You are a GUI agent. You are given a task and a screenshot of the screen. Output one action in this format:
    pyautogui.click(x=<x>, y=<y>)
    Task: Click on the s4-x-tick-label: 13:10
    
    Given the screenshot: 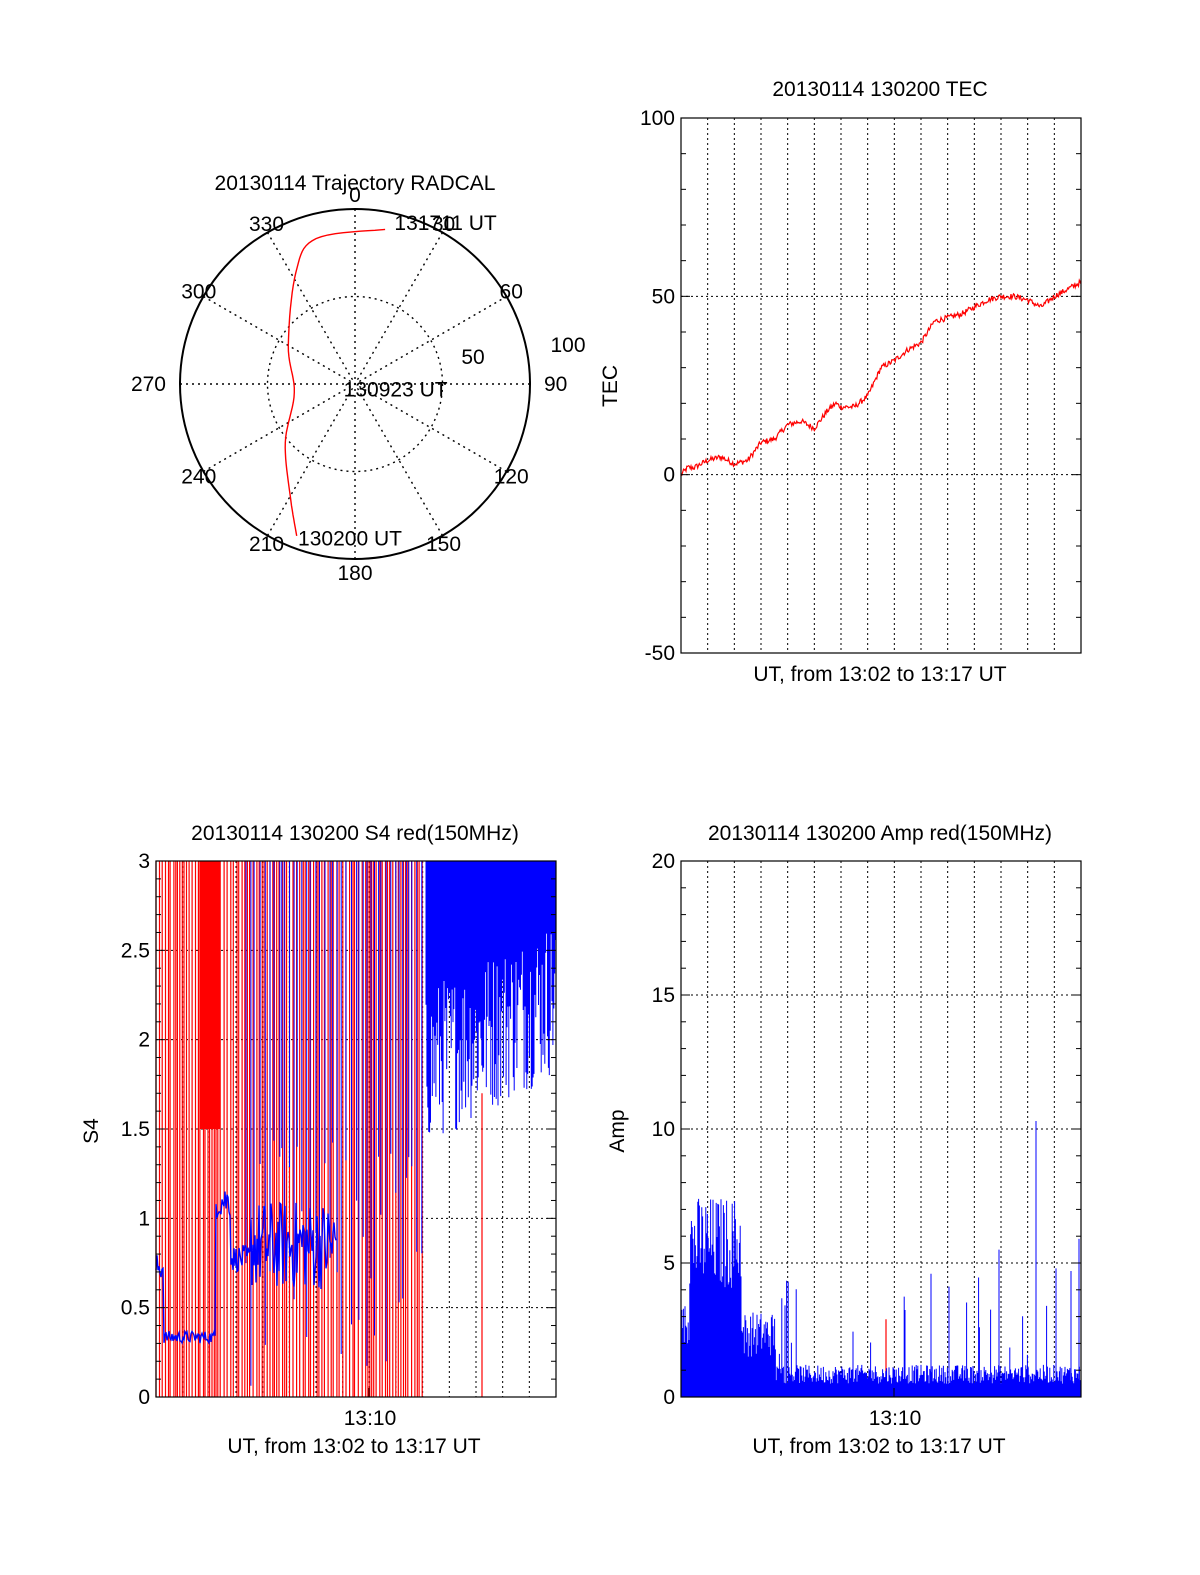 What is the action you would take?
    pyautogui.click(x=370, y=1418)
    